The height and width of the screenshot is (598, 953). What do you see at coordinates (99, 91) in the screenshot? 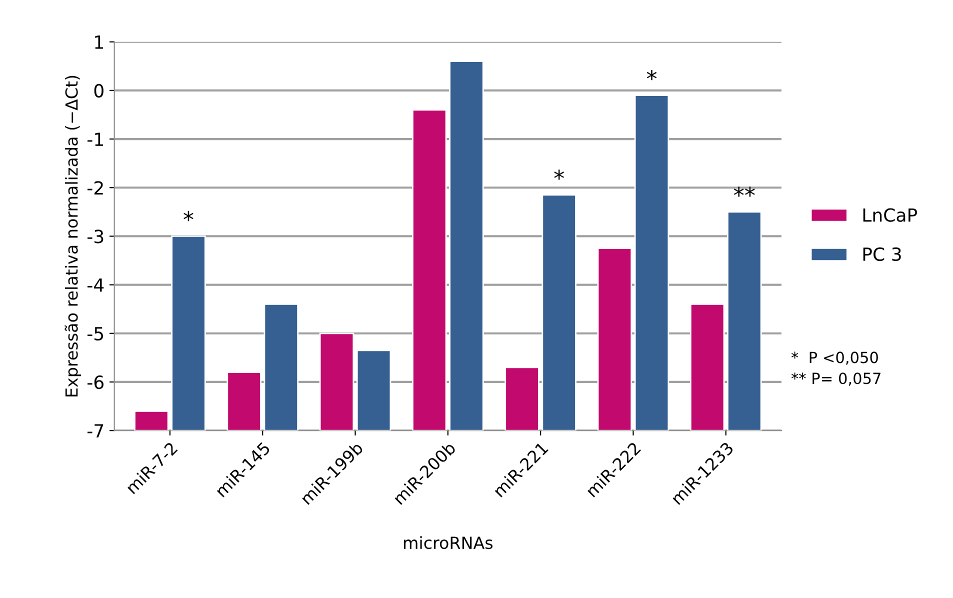
I see `y-tick-label: 0` at bounding box center [99, 91].